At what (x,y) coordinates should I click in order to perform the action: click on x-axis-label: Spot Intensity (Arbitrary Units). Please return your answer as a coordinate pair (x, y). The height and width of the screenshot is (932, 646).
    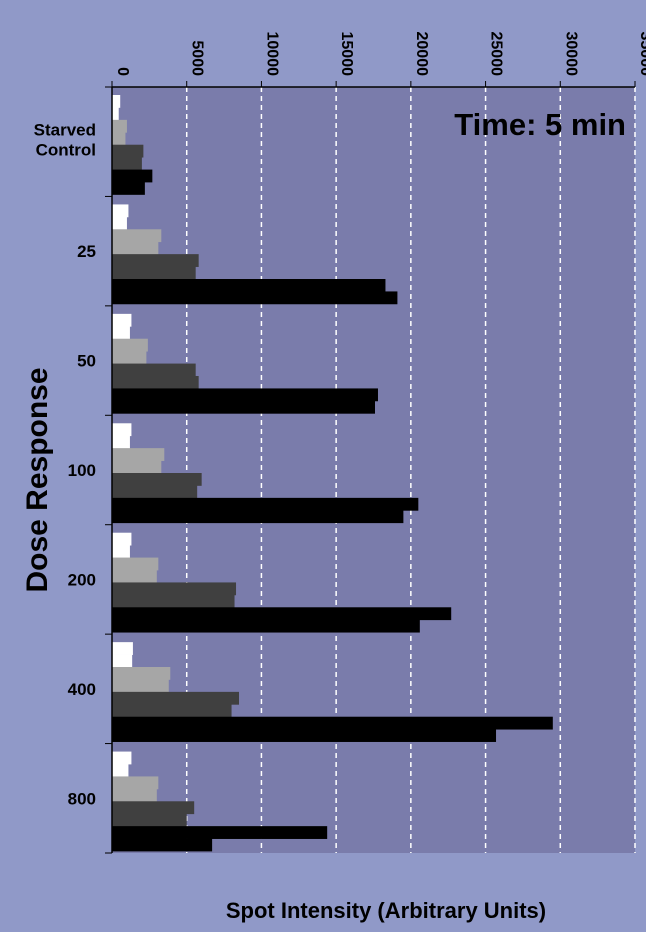
    Looking at the image, I should click on (386, 910).